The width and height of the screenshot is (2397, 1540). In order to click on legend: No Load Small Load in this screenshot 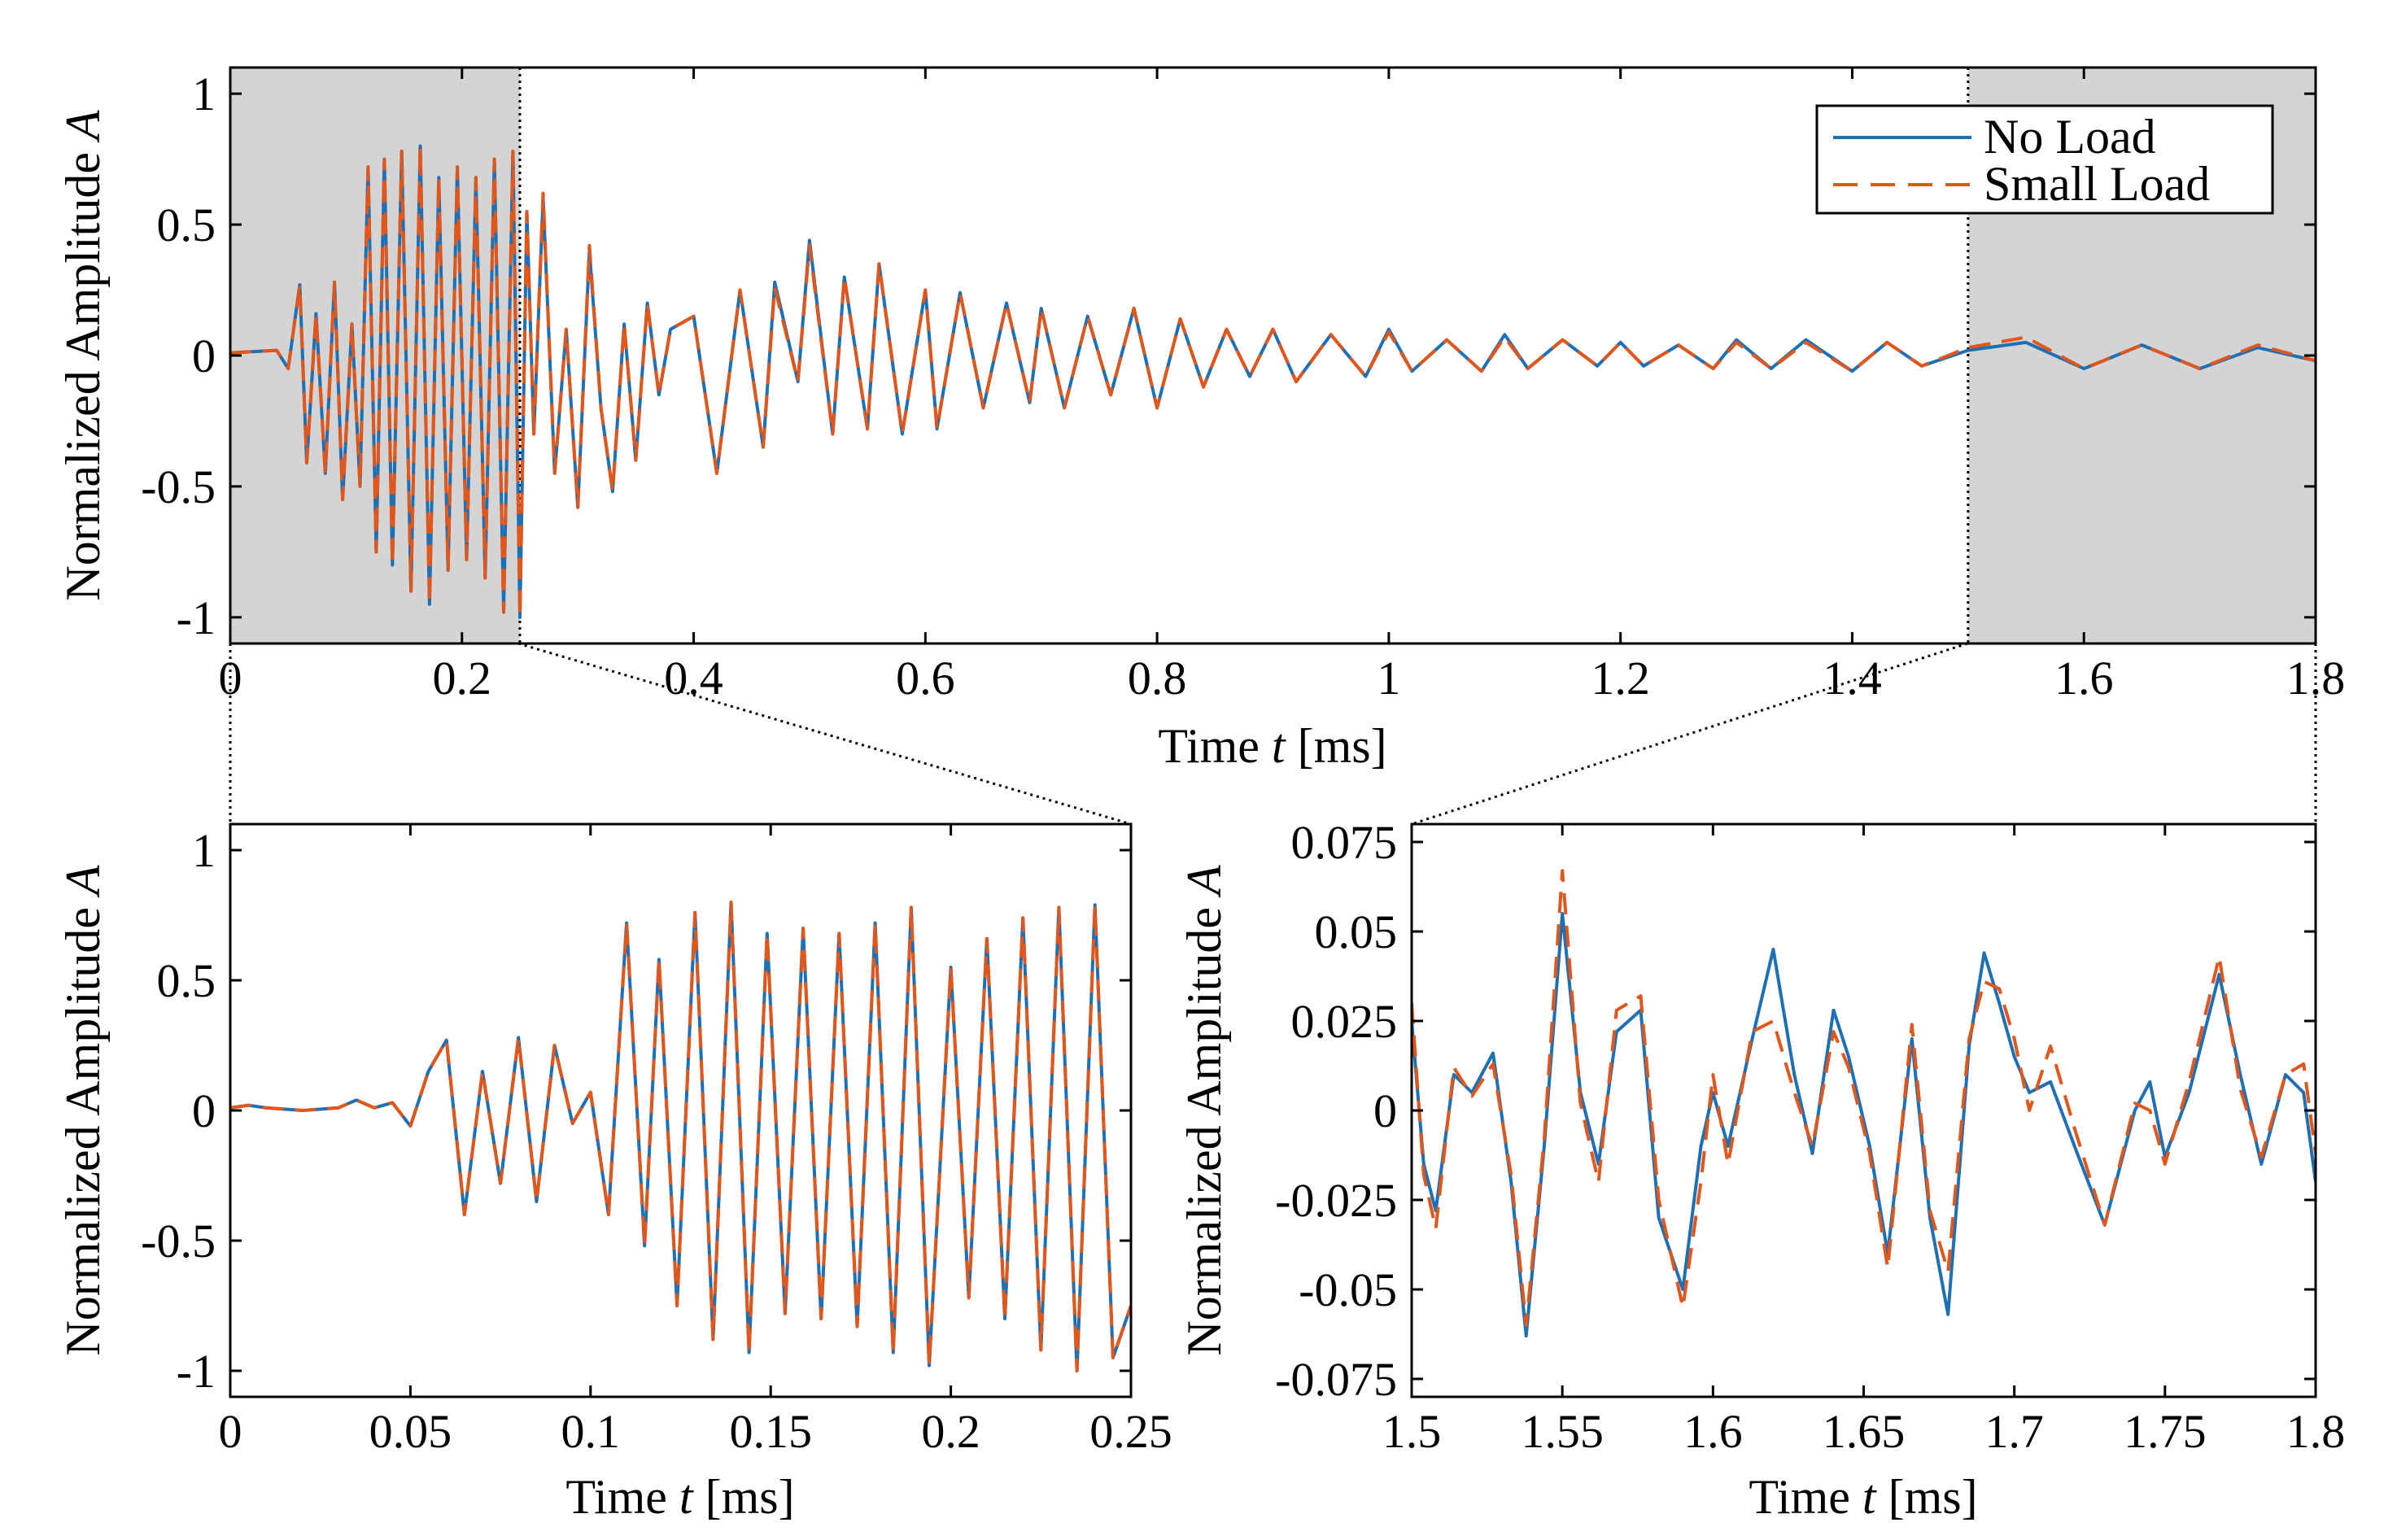, I will do `click(2045, 159)`.